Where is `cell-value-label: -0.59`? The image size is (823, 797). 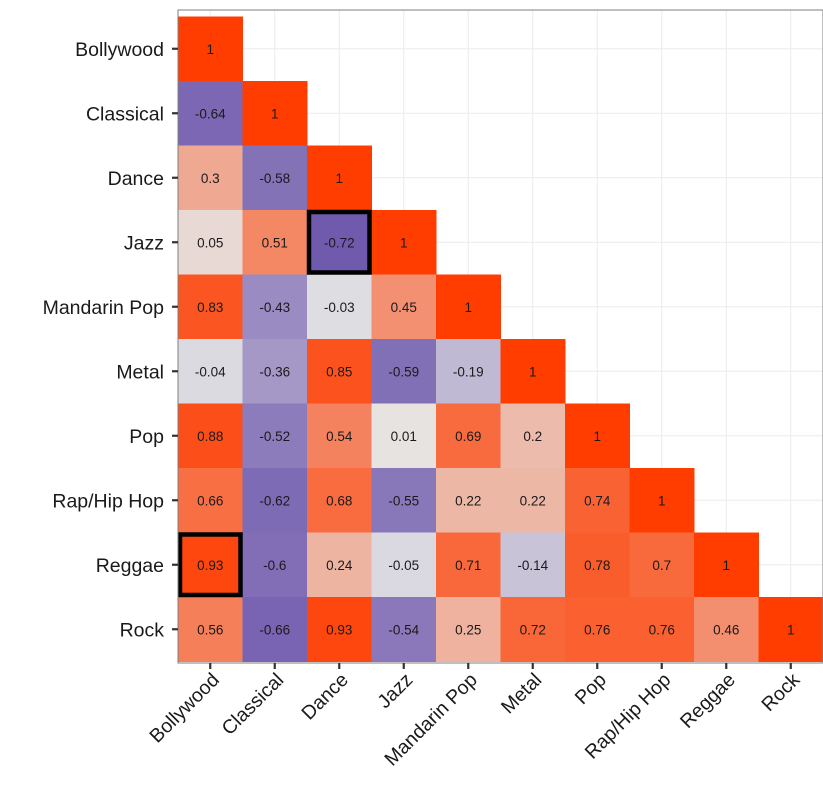 cell-value-label: -0.59 is located at coordinates (403, 371).